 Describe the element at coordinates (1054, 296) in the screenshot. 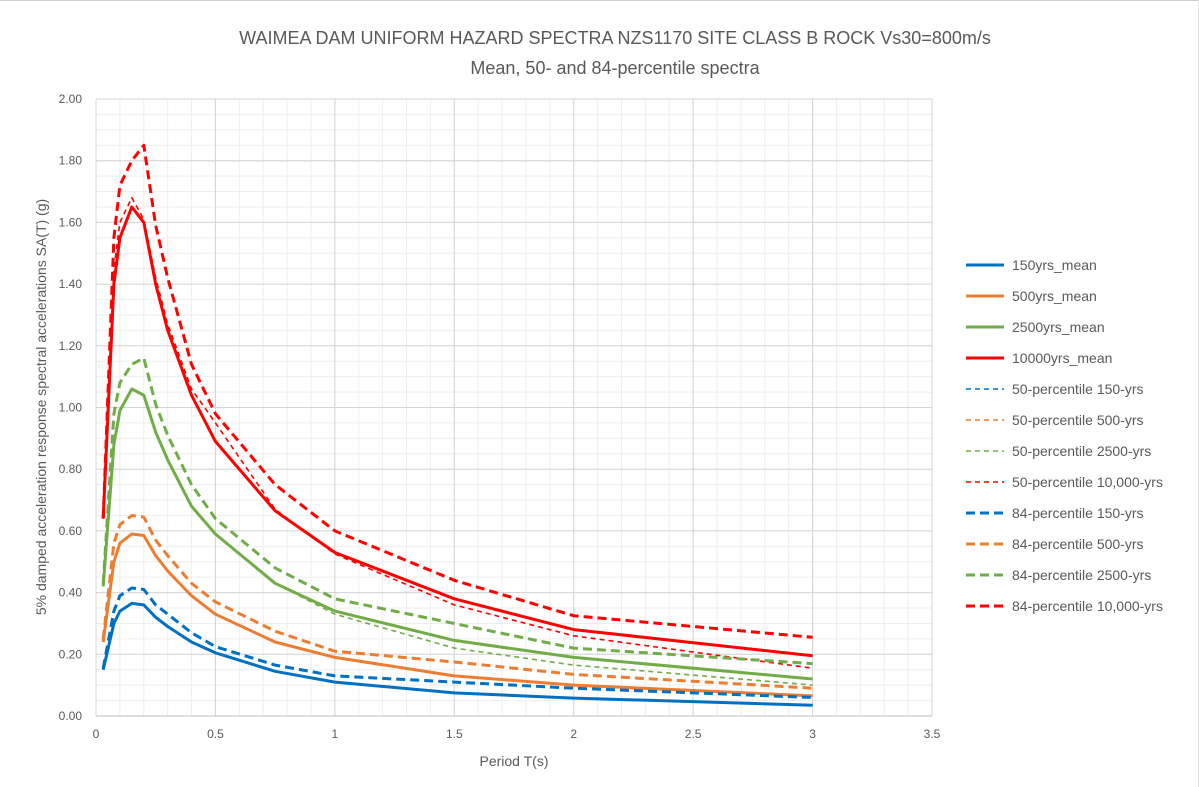

I see `legend-label-1: 500yrs_mean` at that location.